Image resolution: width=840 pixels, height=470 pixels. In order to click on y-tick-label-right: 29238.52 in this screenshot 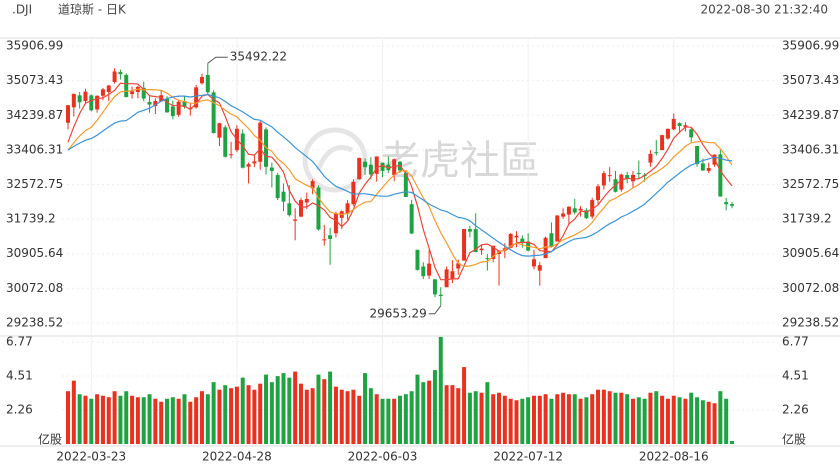, I will do `click(810, 323)`.